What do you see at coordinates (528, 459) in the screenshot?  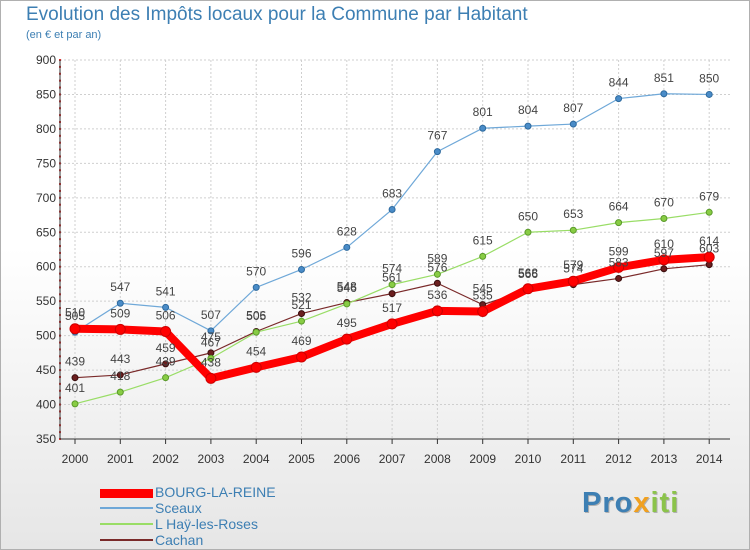 I see `x-tick-label: 2010` at bounding box center [528, 459].